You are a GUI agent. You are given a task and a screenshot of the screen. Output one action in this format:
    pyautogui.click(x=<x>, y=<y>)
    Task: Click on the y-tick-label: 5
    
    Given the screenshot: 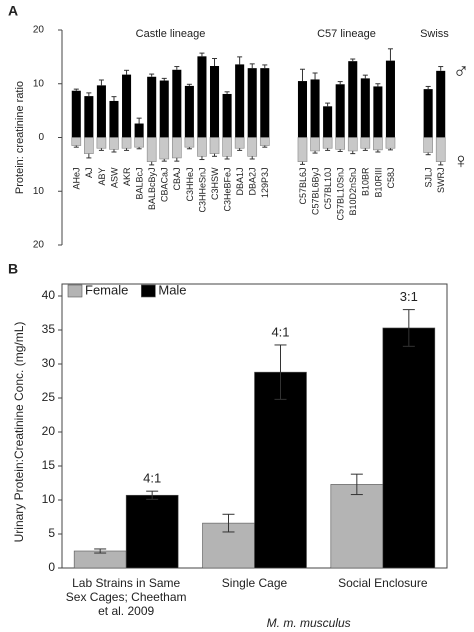 What is the action you would take?
    pyautogui.click(x=51, y=533)
    